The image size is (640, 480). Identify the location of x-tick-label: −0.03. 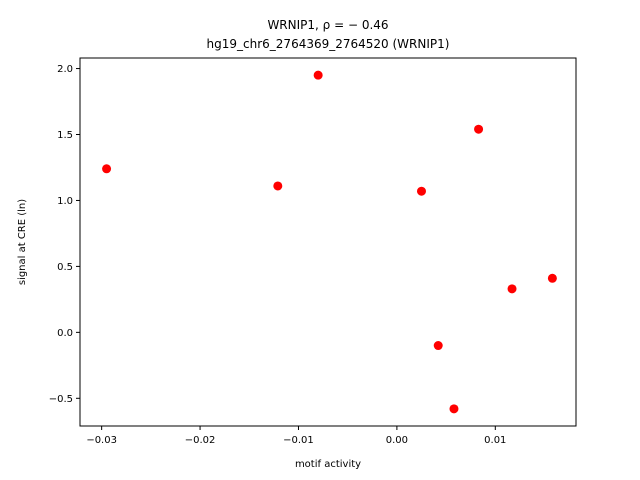
(101, 440).